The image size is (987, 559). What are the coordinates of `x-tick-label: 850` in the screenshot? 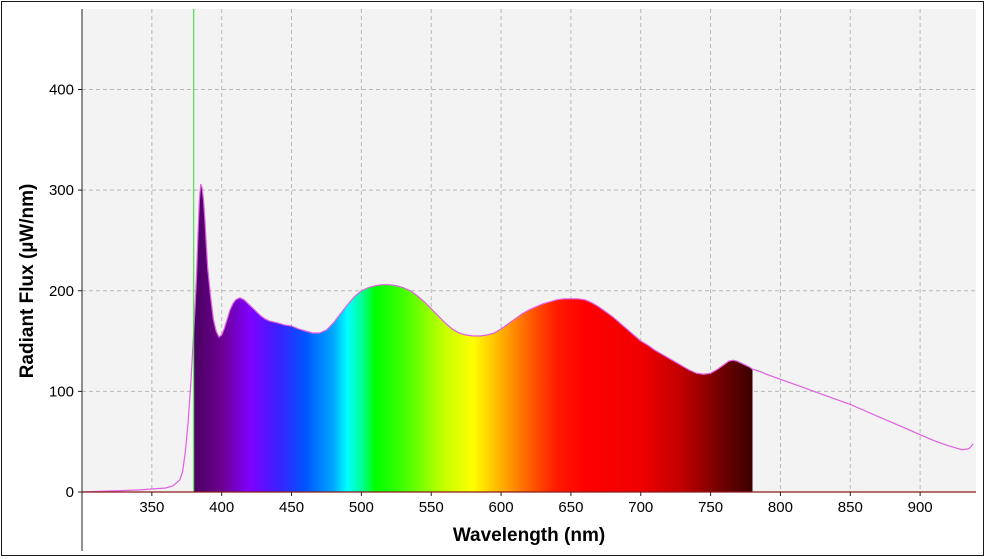 It's located at (850, 507).